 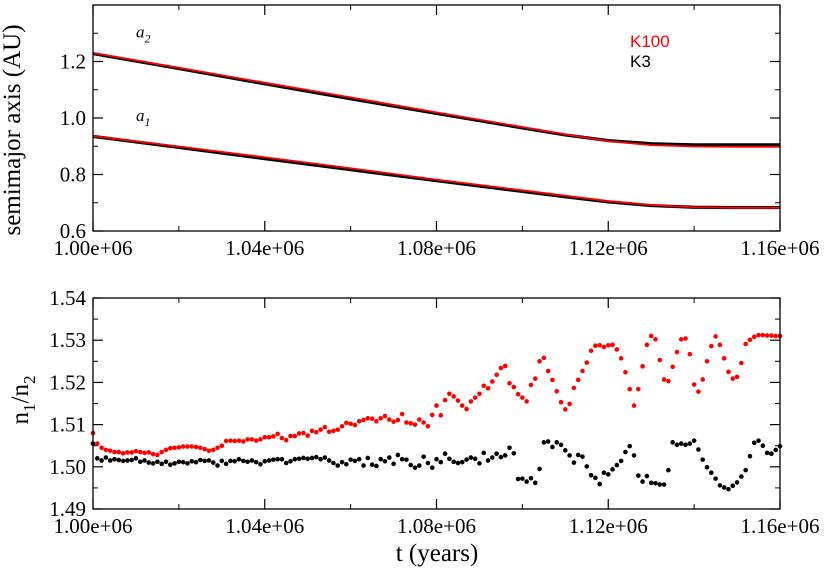 What do you see at coordinates (13, 129) in the screenshot?
I see `top-y-axis-label: semimajor axis (AU)` at bounding box center [13, 129].